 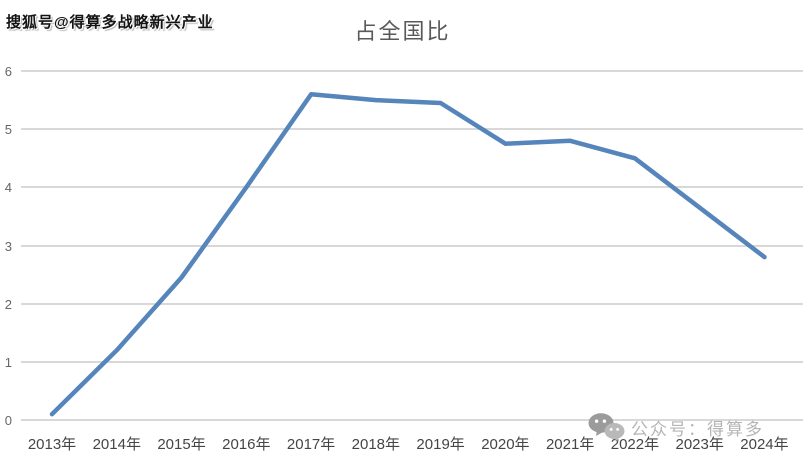 I want to click on chart-title: 占全国比, so click(x=402, y=31).